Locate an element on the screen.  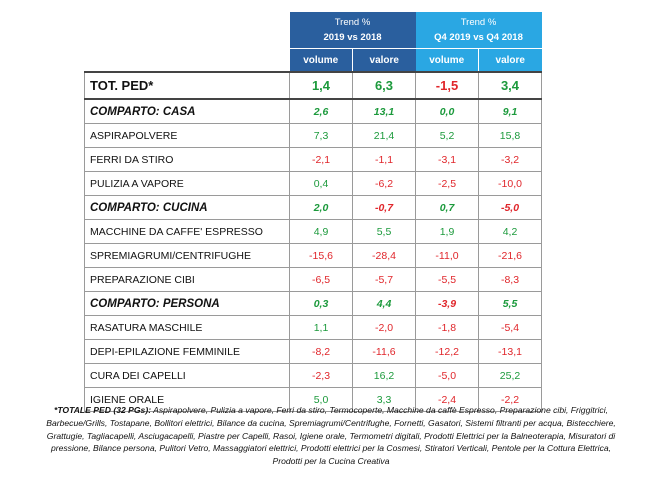
row-label: RASATURA MASCHILE is located at coordinates (187, 327).